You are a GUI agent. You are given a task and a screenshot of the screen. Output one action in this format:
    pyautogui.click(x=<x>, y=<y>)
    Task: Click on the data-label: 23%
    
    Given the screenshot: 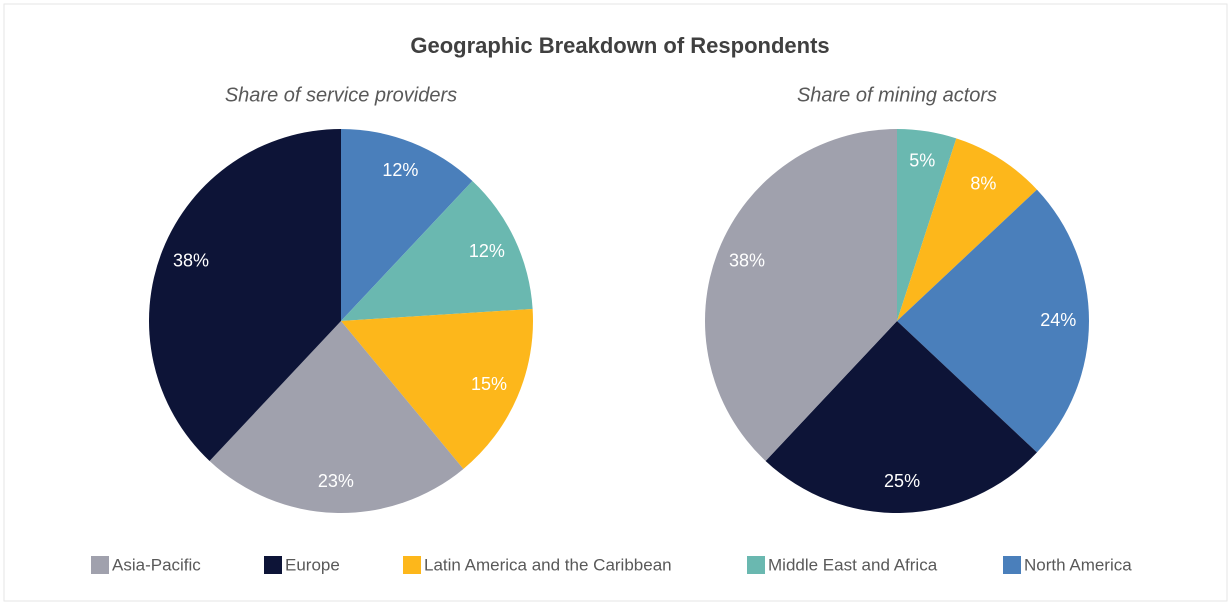 What is the action you would take?
    pyautogui.click(x=336, y=481)
    